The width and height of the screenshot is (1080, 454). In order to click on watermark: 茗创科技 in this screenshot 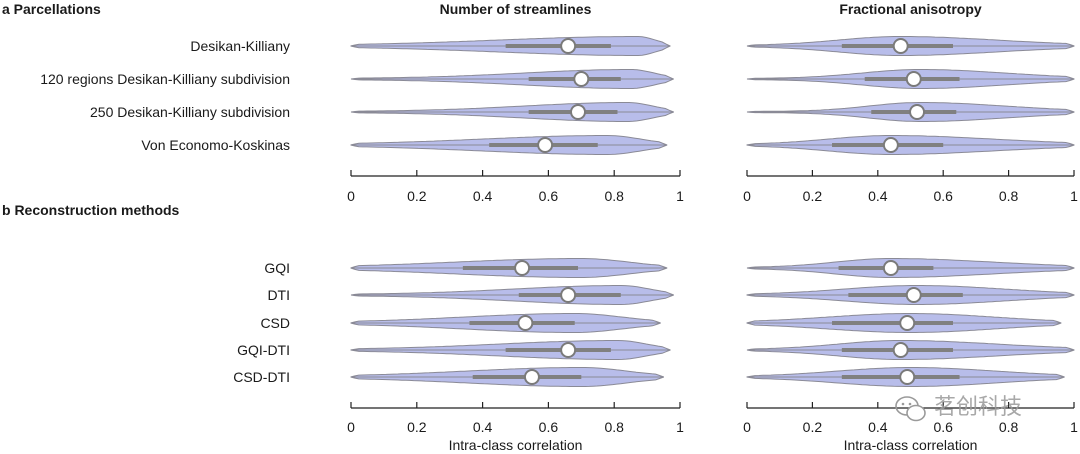, I will do `click(958, 408)`.